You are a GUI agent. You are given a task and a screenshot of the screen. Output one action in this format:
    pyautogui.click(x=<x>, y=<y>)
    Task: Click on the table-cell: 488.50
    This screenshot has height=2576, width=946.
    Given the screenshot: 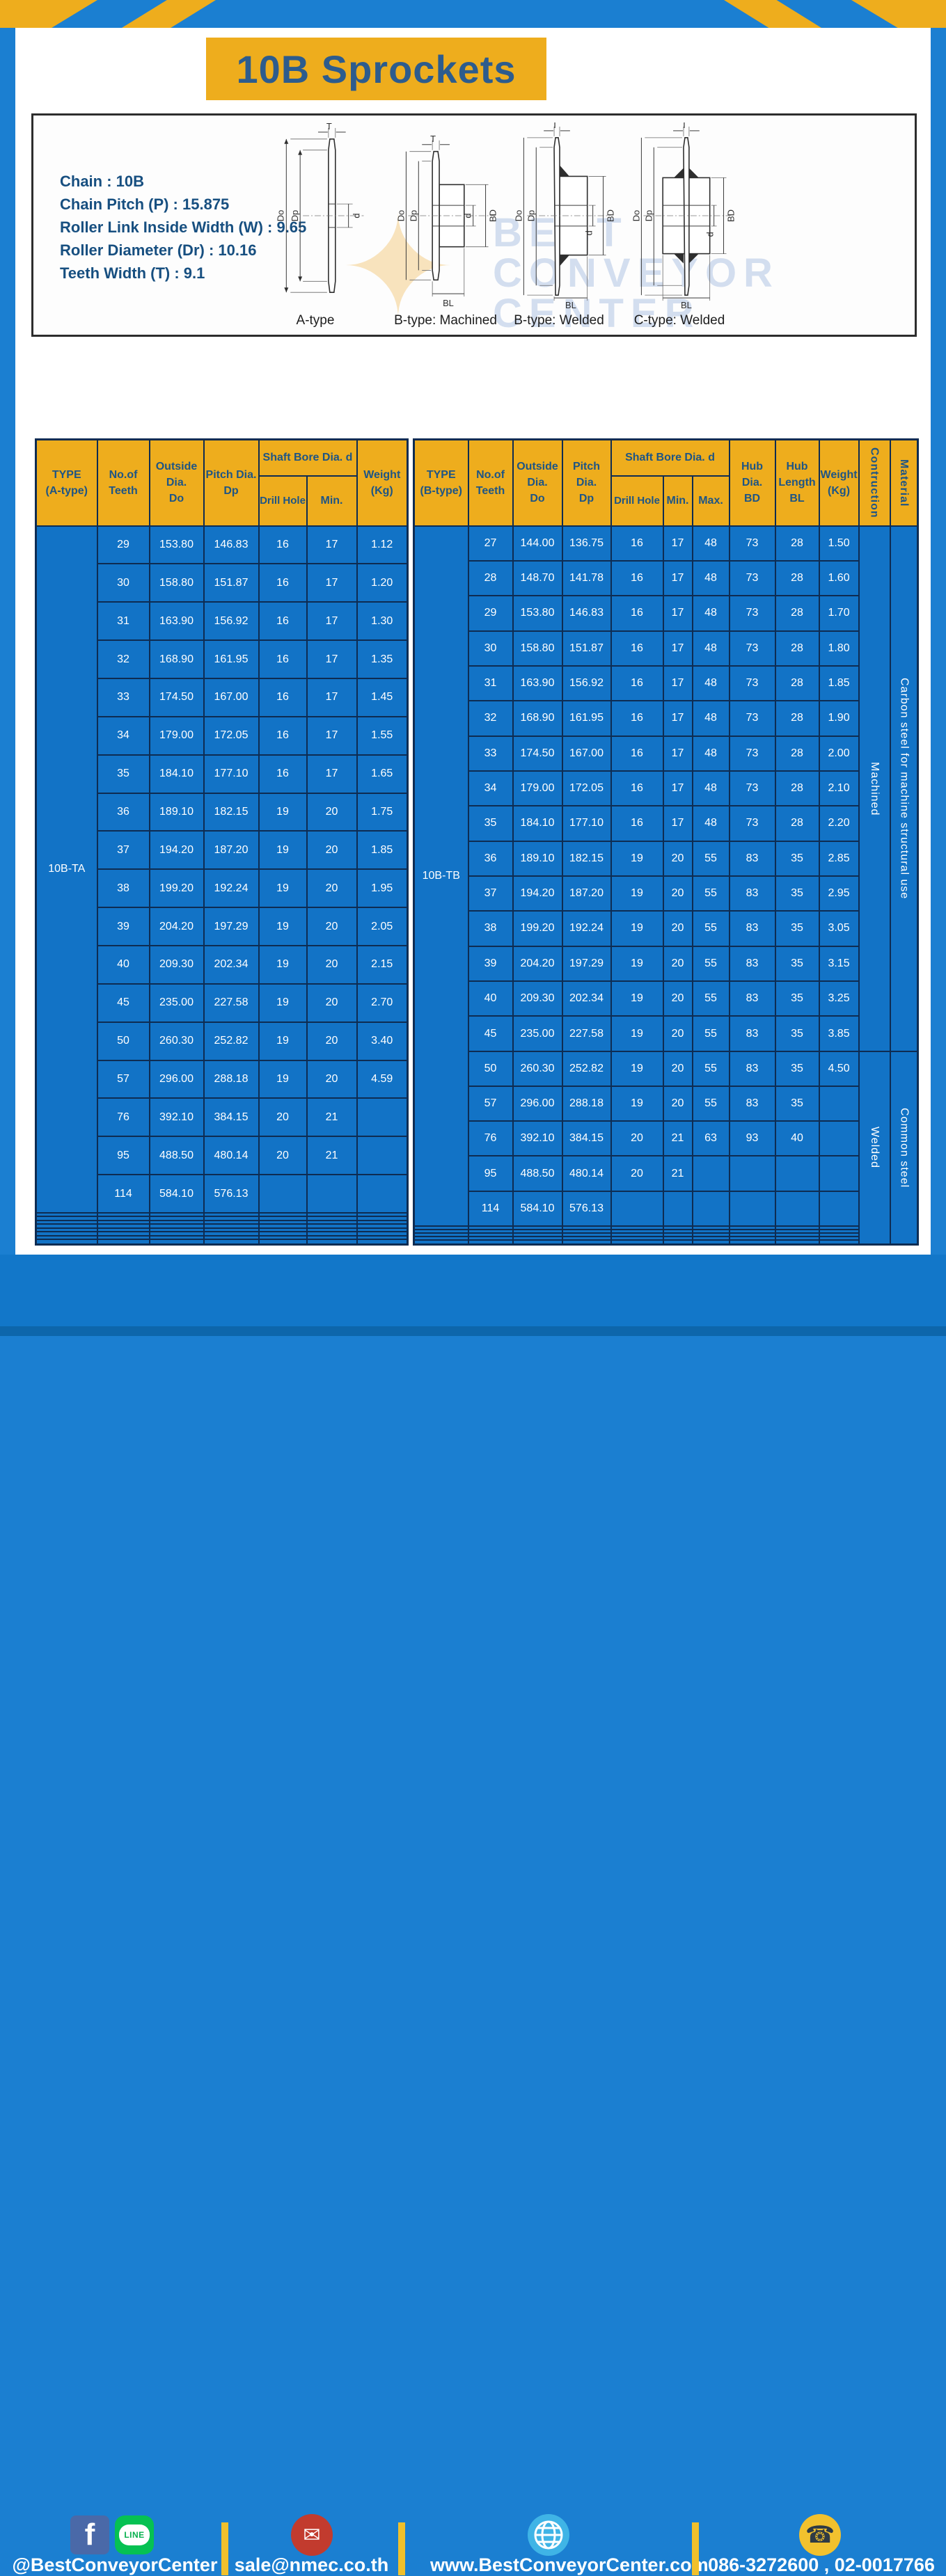 What is the action you would take?
    pyautogui.click(x=176, y=1156)
    